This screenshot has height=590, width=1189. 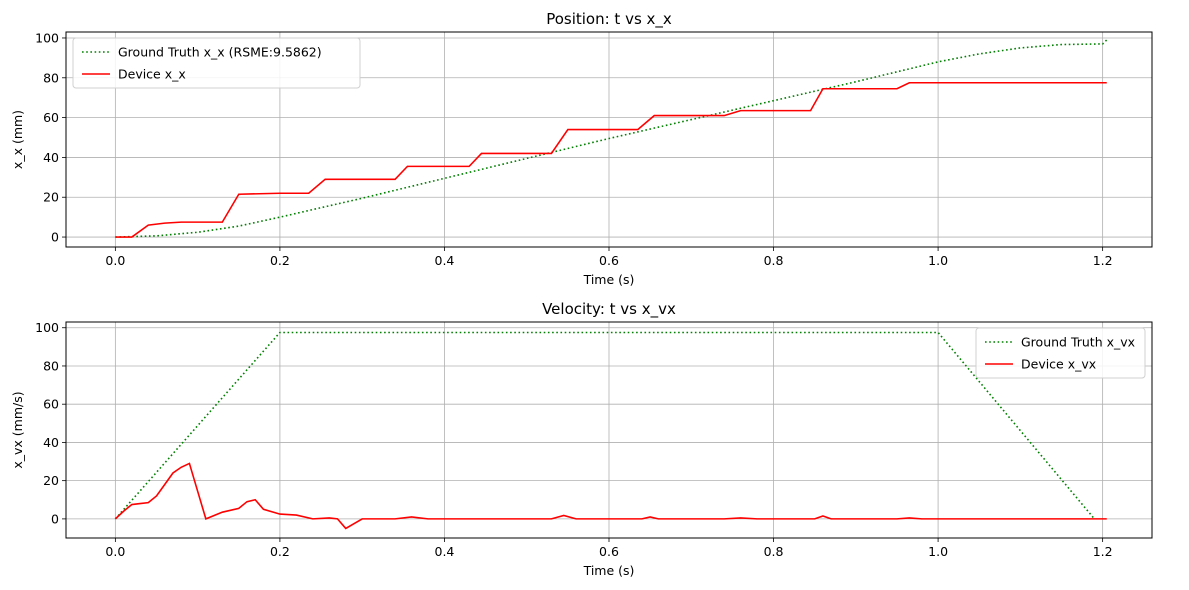 What do you see at coordinates (610, 496) in the screenshot?
I see `velocity-series-device-line` at bounding box center [610, 496].